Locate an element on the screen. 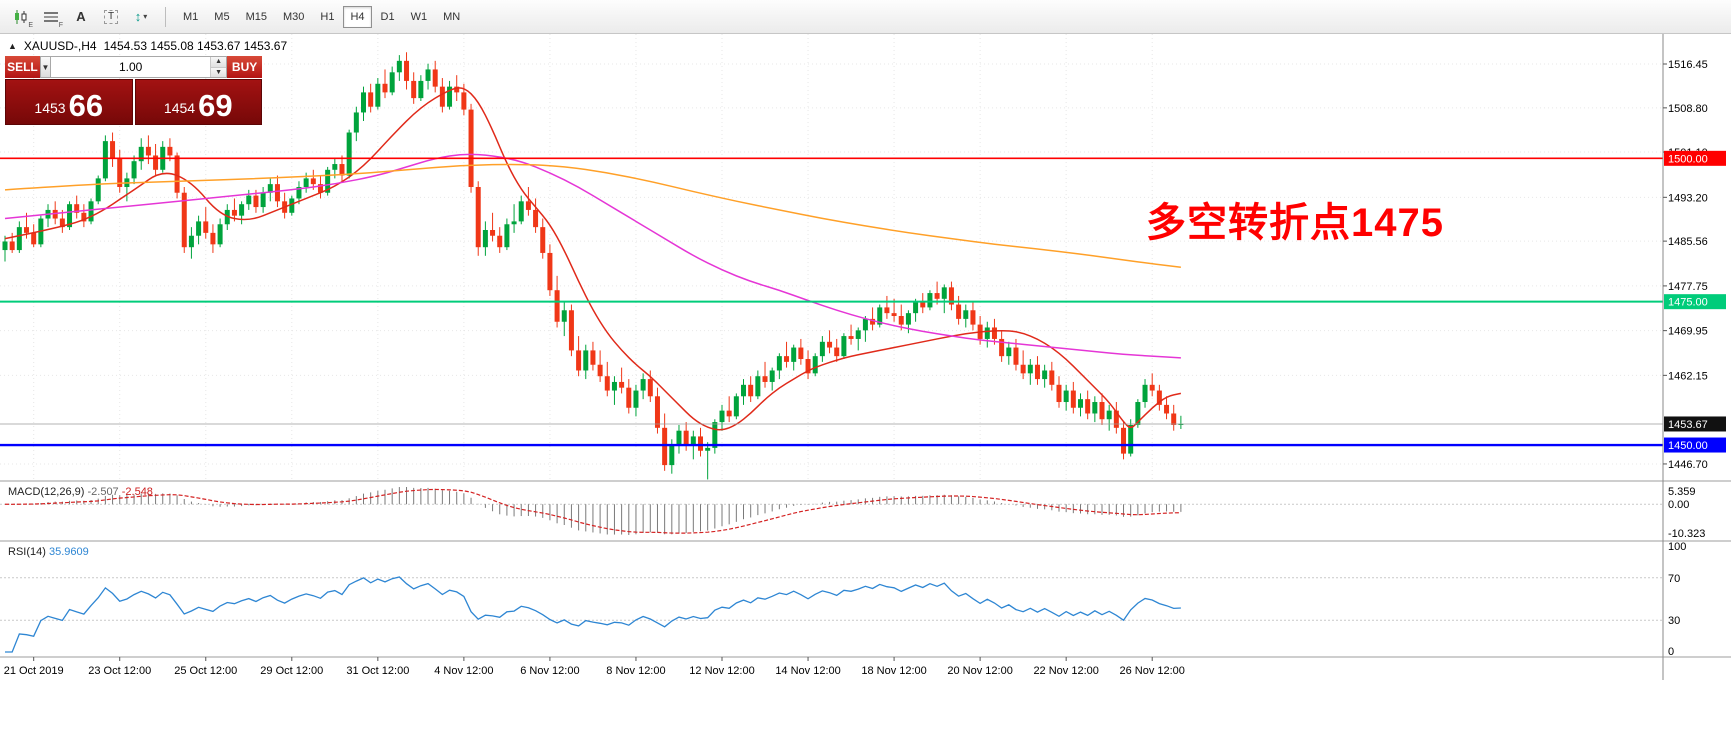  timeframe-M15: M15 is located at coordinates (256, 16).